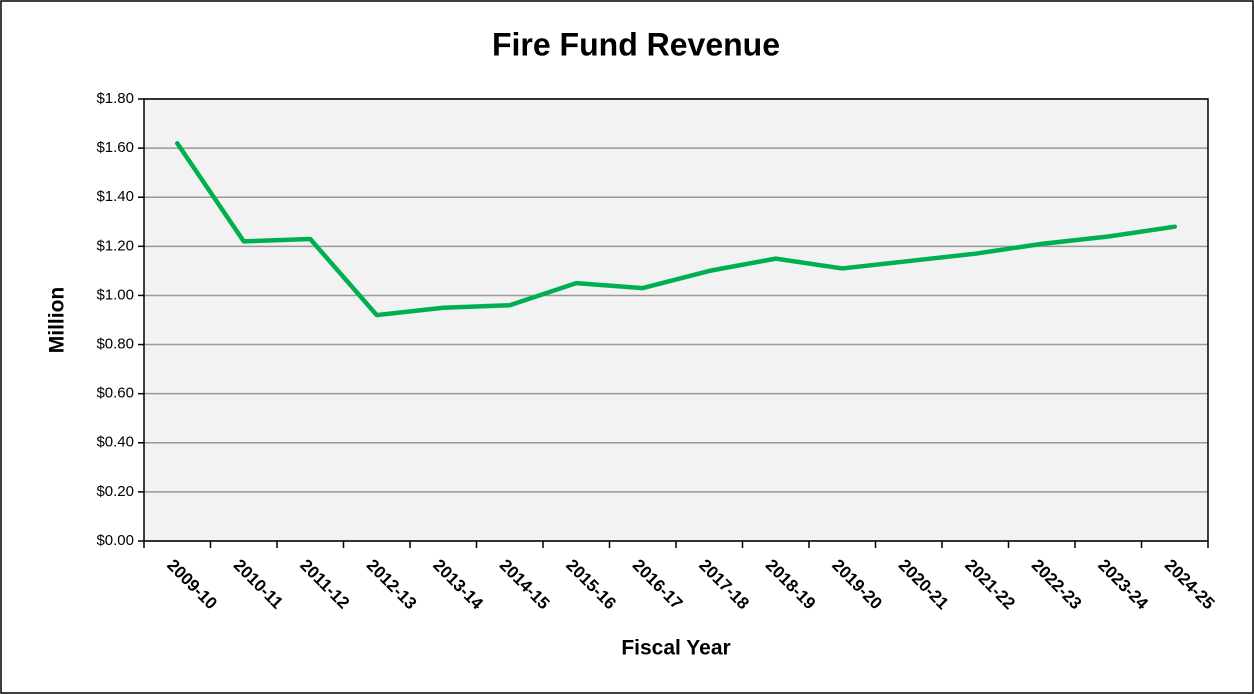  I want to click on y-tick-label: $0.40, so click(115, 442).